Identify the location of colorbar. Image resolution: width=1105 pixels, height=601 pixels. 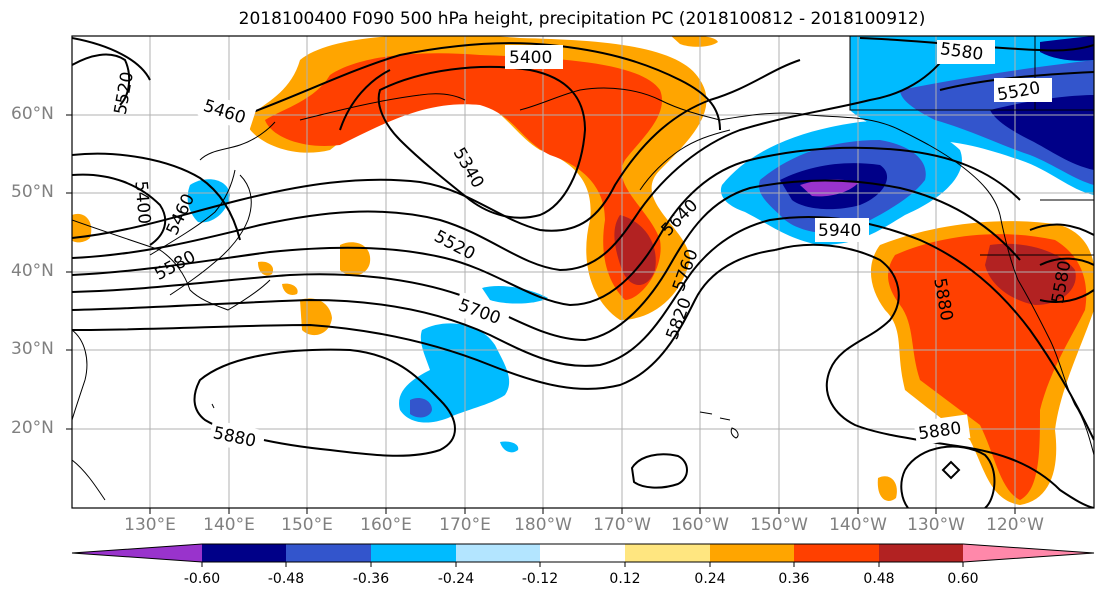
(583, 555).